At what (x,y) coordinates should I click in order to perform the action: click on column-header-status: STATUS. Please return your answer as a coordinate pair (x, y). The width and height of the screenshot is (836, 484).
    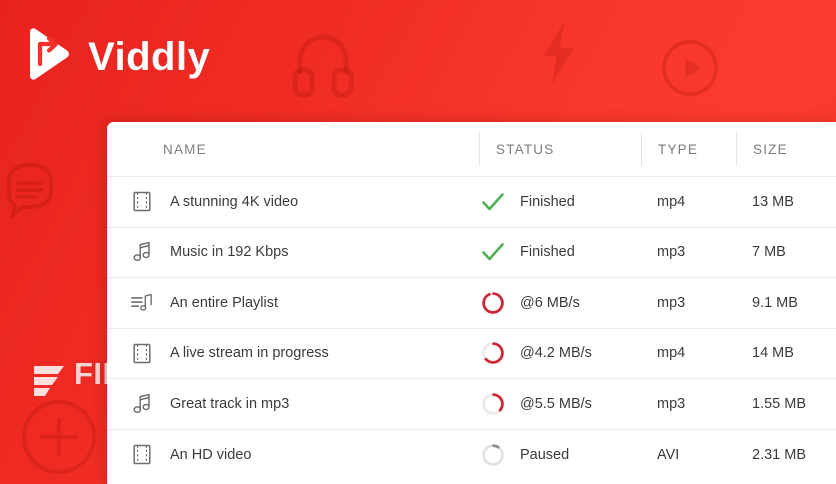
    Looking at the image, I should click on (560, 149).